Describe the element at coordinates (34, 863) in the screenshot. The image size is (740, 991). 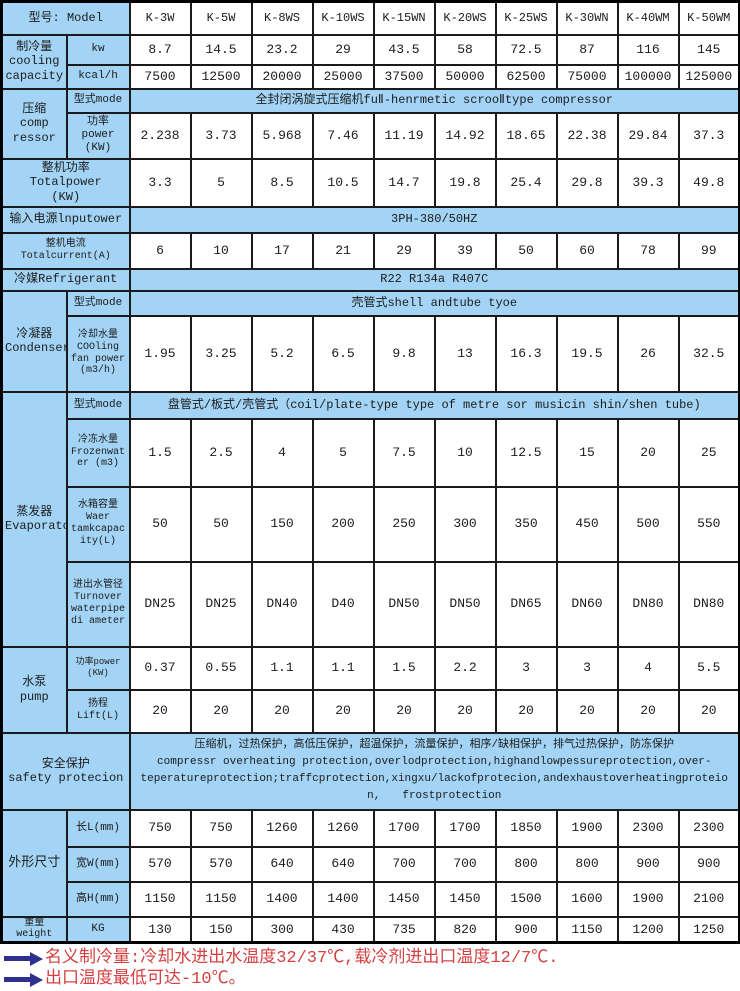
I see `dimensions-group-label: 外形尺寸` at that location.